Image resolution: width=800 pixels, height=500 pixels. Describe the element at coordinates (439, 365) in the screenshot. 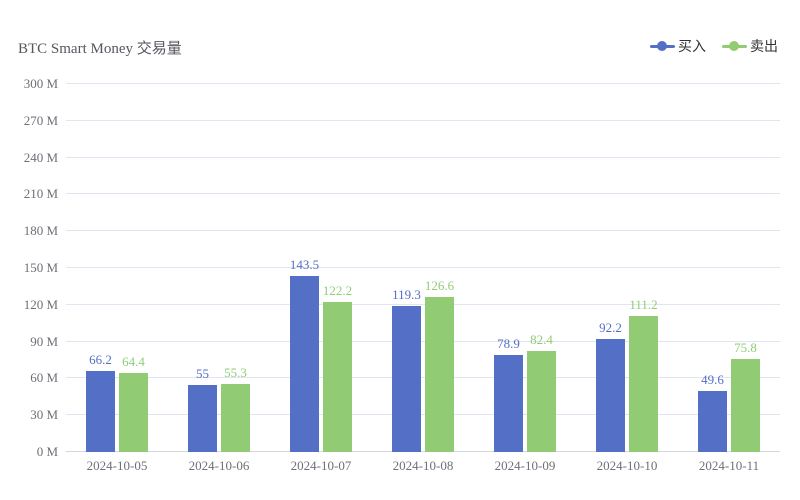

I see `bar-卖出-2024-10-08: 126.6` at that location.